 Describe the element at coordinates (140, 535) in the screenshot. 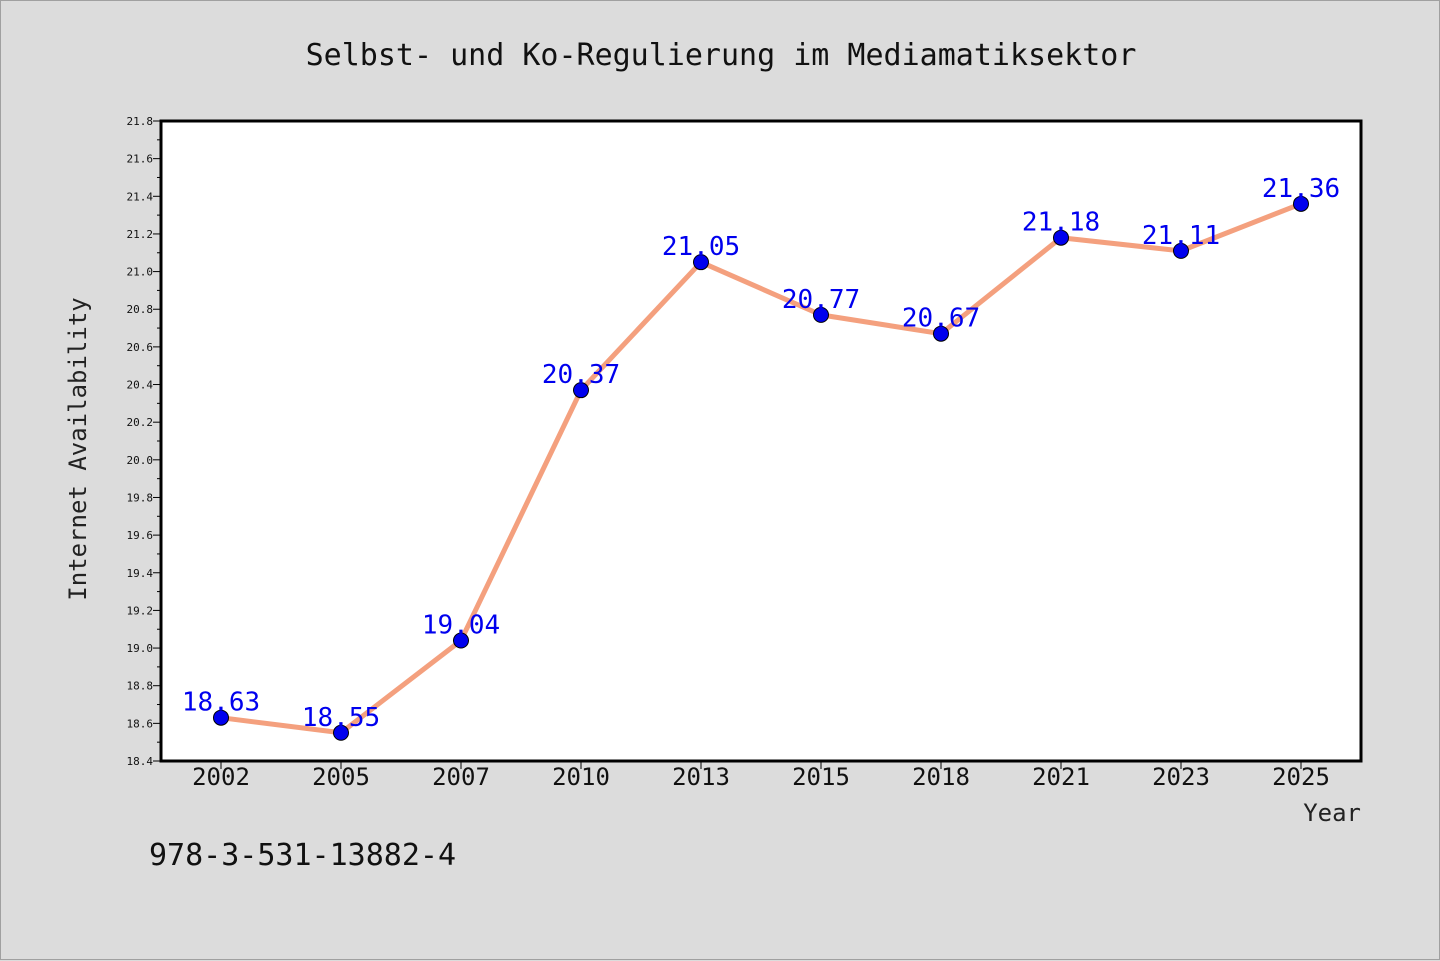

I see `y-tick-label: 19.6` at that location.